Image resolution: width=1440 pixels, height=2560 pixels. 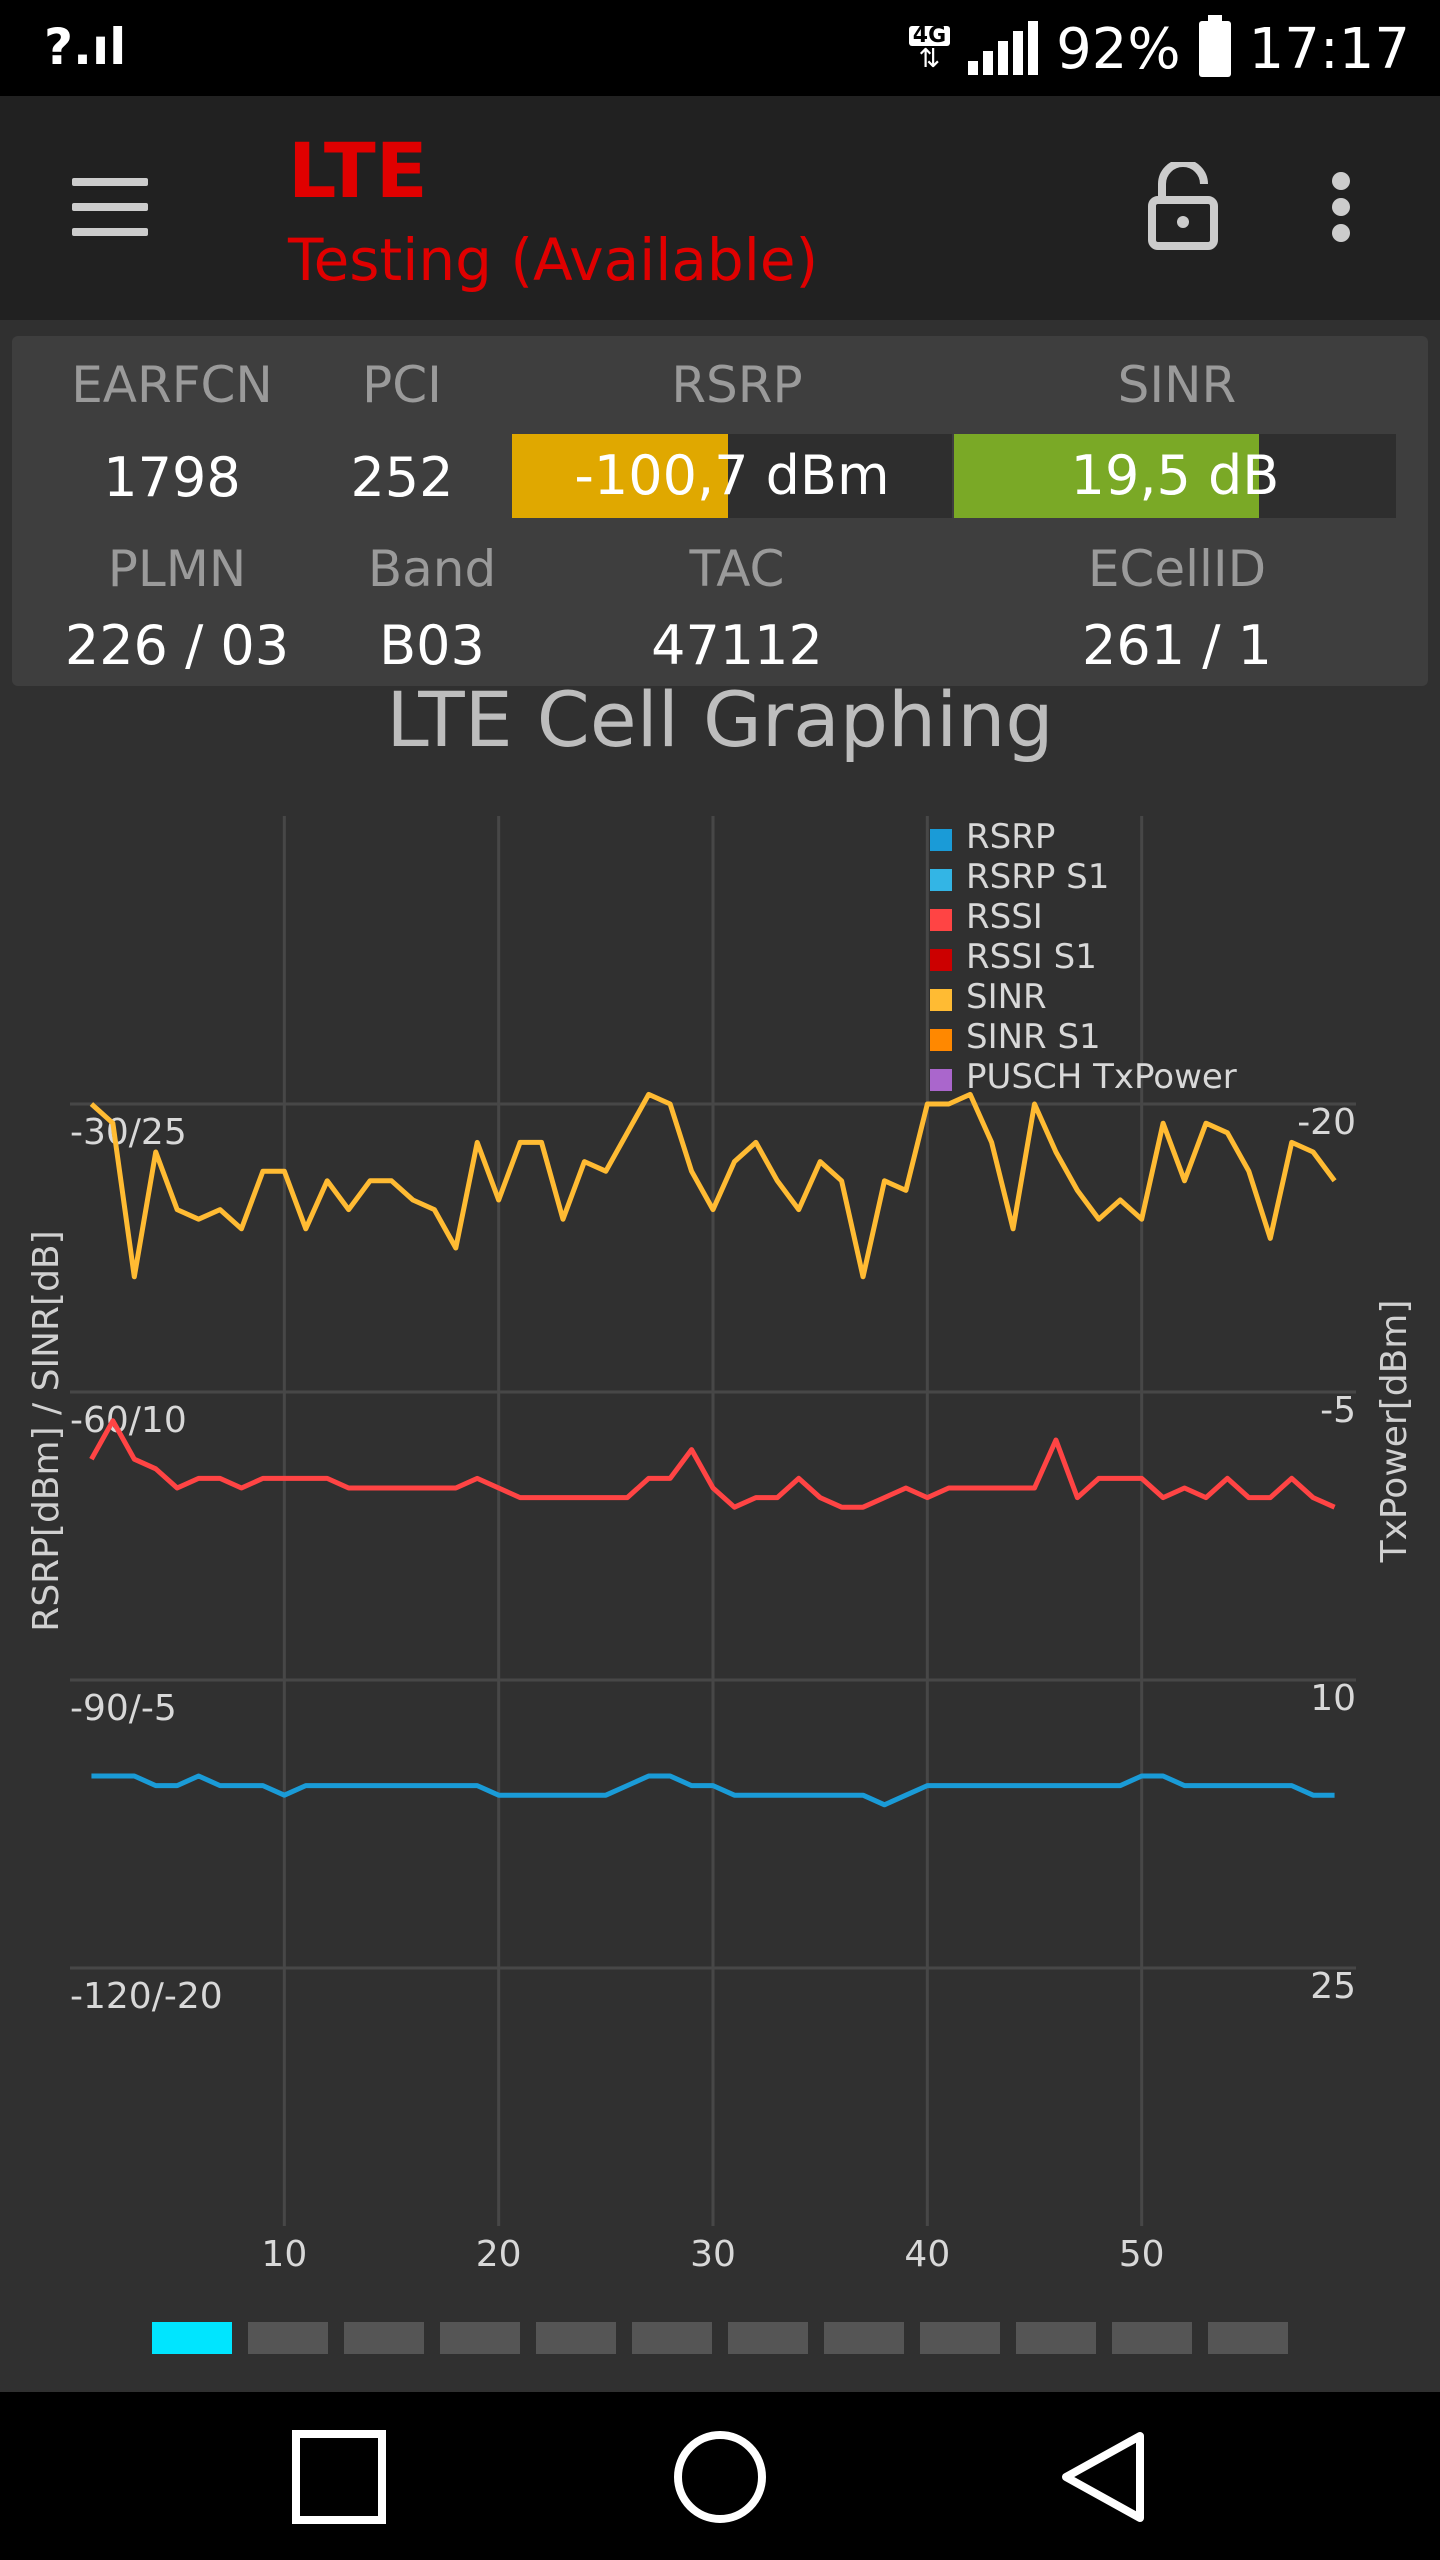 What do you see at coordinates (432, 569) in the screenshot?
I see `band-label: Band` at bounding box center [432, 569].